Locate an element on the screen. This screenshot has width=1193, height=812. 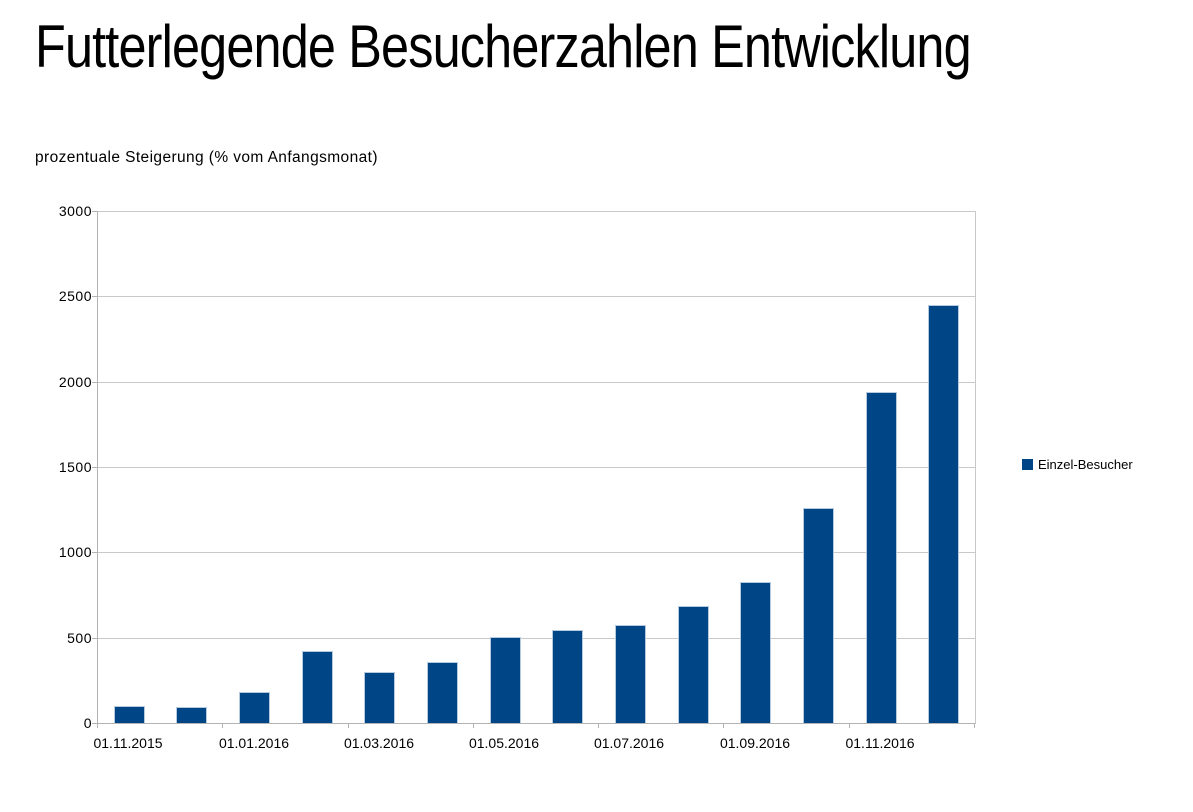
y-axis-label-2000: 2000 is located at coordinates (75, 382).